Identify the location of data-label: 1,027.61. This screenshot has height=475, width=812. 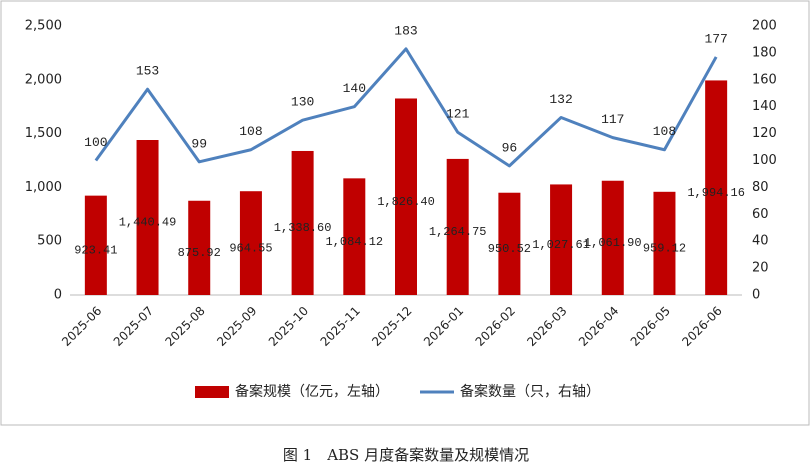
(561, 245).